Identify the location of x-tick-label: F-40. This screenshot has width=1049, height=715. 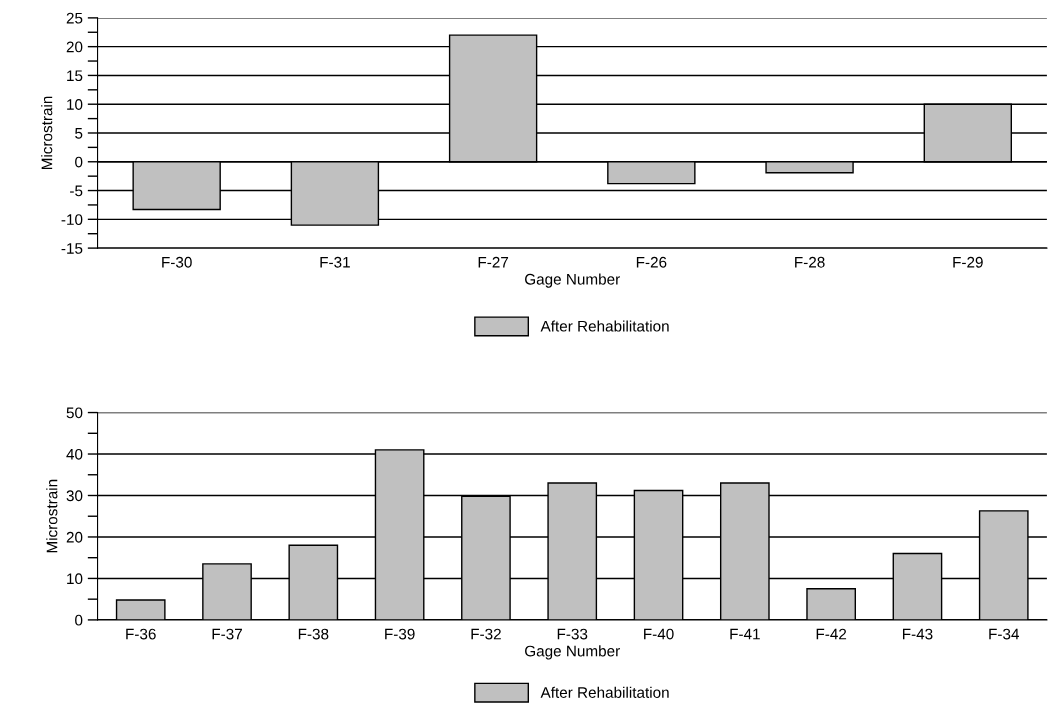
(659, 634).